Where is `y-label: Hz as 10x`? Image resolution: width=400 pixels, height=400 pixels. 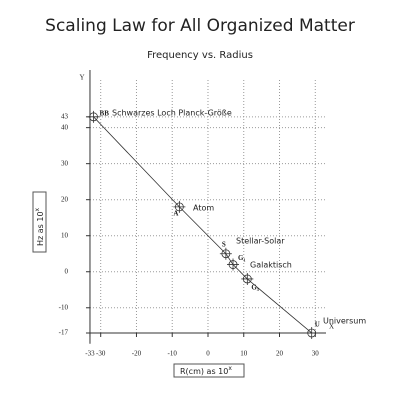 y-label: Hz as 10x is located at coordinates (39, 226).